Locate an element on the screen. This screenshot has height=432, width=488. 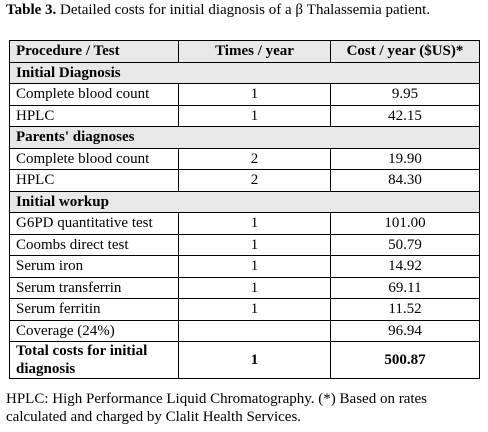
cell: 14.92 is located at coordinates (405, 266).